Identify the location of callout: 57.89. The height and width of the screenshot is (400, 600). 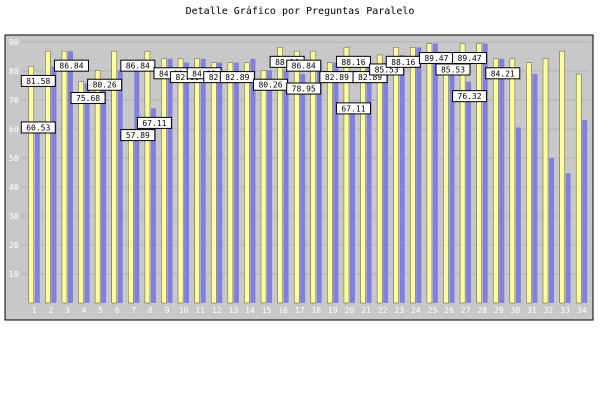
(138, 135).